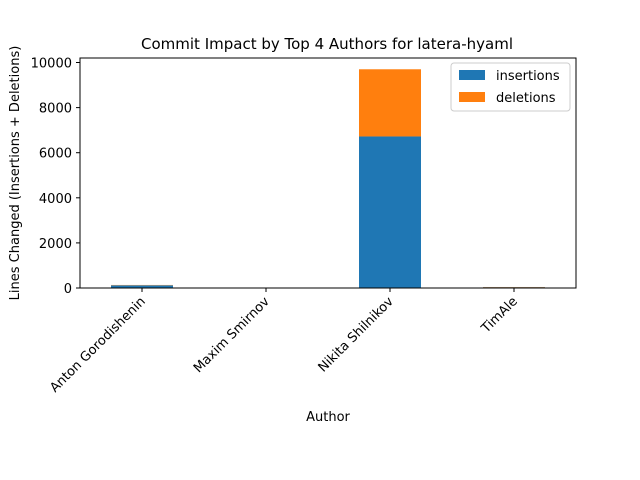  What do you see at coordinates (55, 154) in the screenshot?
I see `y-tick-label: 6000` at bounding box center [55, 154].